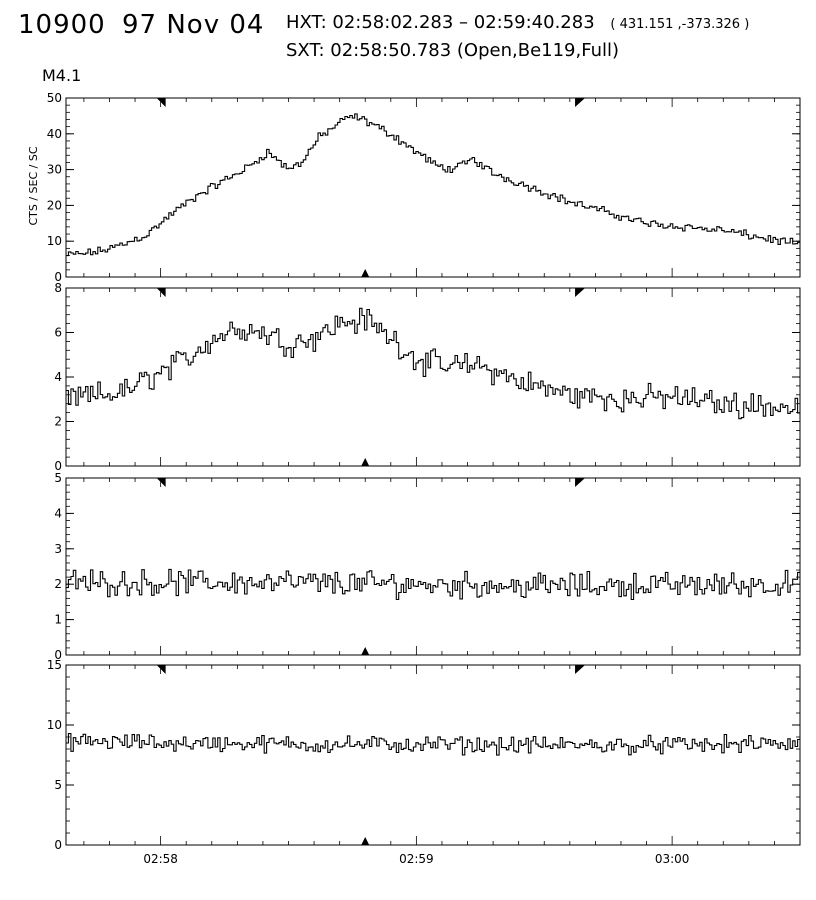 Image resolution: width=816 pixels, height=900 pixels. What do you see at coordinates (58, 288) in the screenshot?
I see `y-tick-label: 8` at bounding box center [58, 288].